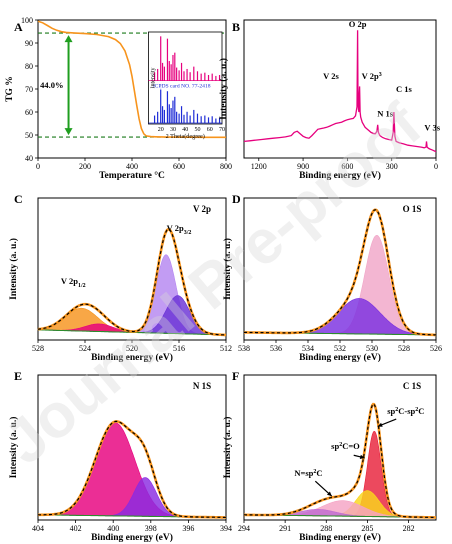 The height and width of the screenshot is (544, 452). I want to click on x-tick-label: 285, so click(367, 528).